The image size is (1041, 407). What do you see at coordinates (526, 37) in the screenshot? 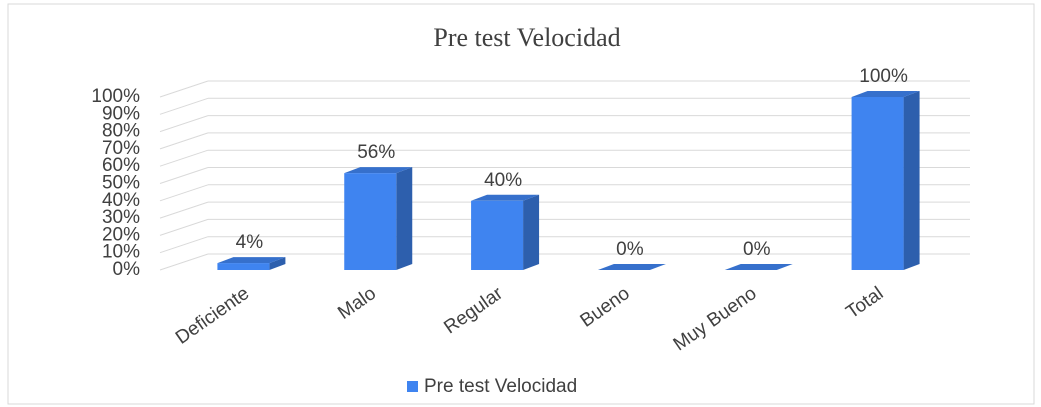
I see `chart-title: Pre test Velocidad` at bounding box center [526, 37].